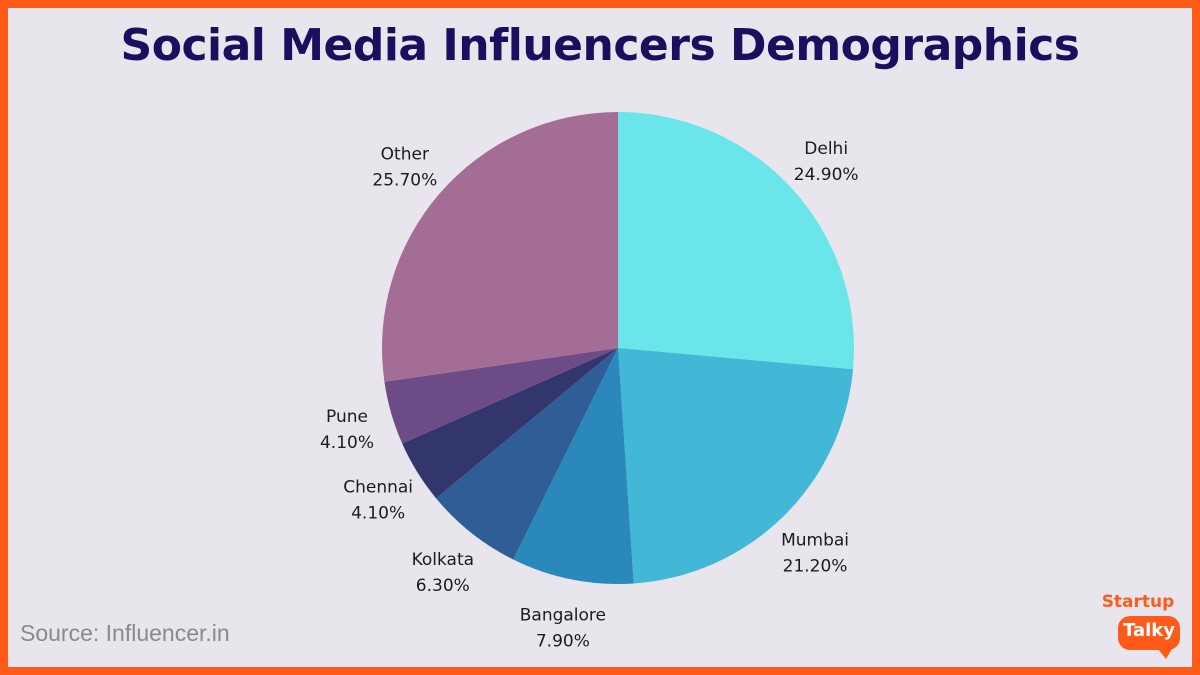 Image resolution: width=1200 pixels, height=675 pixels. Describe the element at coordinates (1138, 602) in the screenshot. I see `logo-top-text: Startup` at that location.